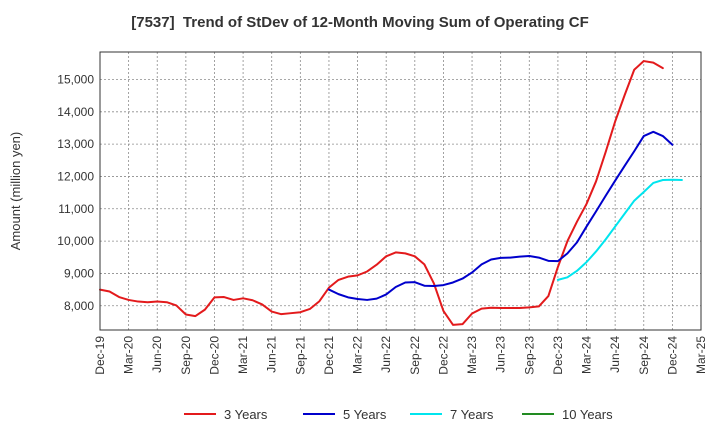  Describe the element at coordinates (186, 355) in the screenshot. I see `x-tick-label: Sep-20` at that location.